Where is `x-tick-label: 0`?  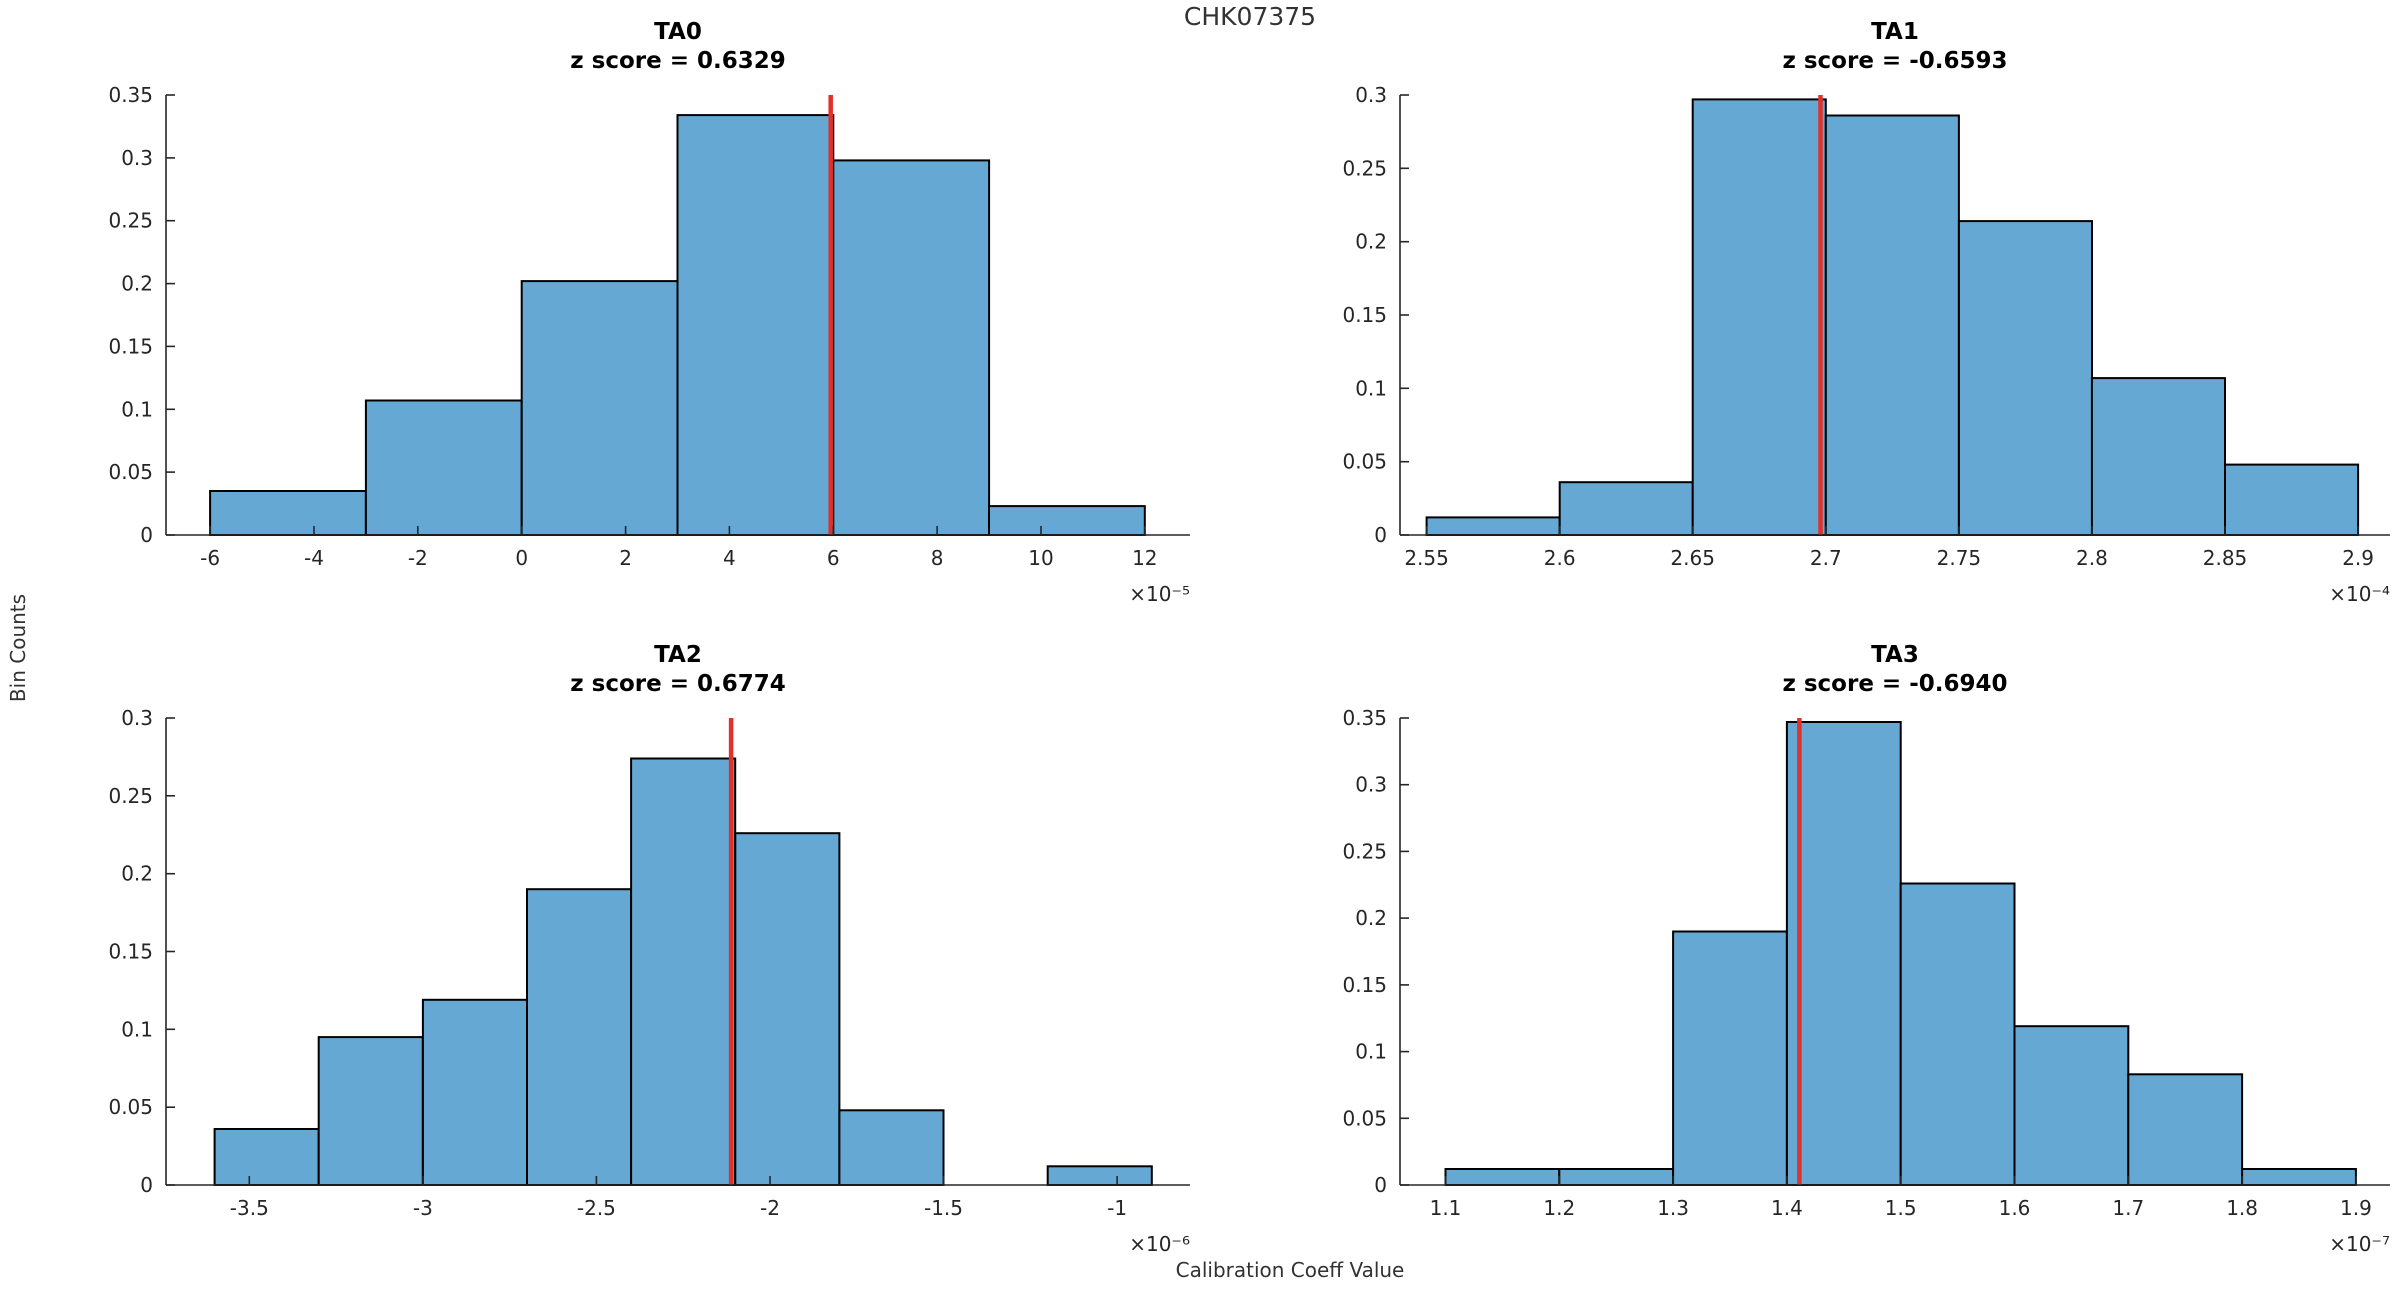 x-tick-label: 0 is located at coordinates (521, 558).